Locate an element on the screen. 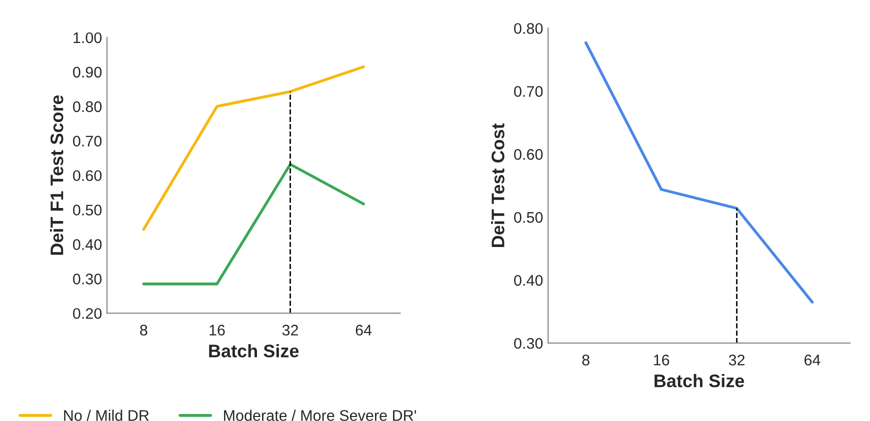 This screenshot has width=870, height=421. line-series is located at coordinates (253, 148).